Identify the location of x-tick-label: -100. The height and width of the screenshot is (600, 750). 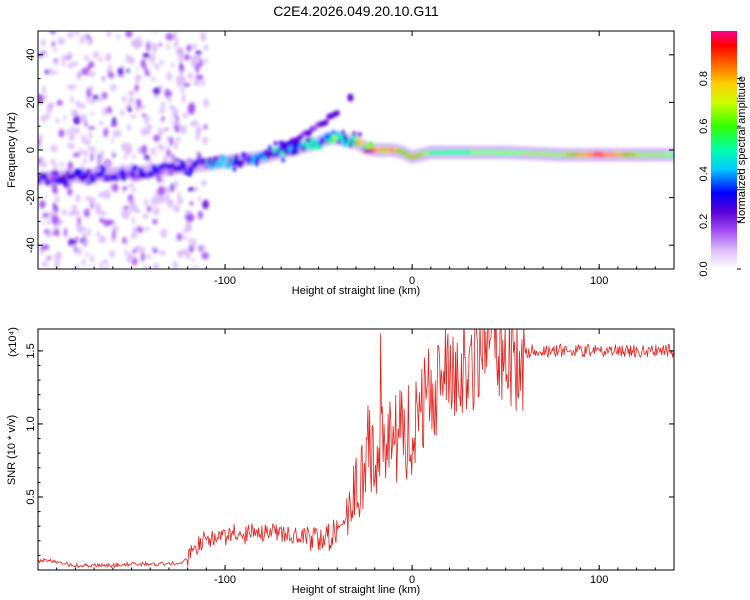
(225, 580).